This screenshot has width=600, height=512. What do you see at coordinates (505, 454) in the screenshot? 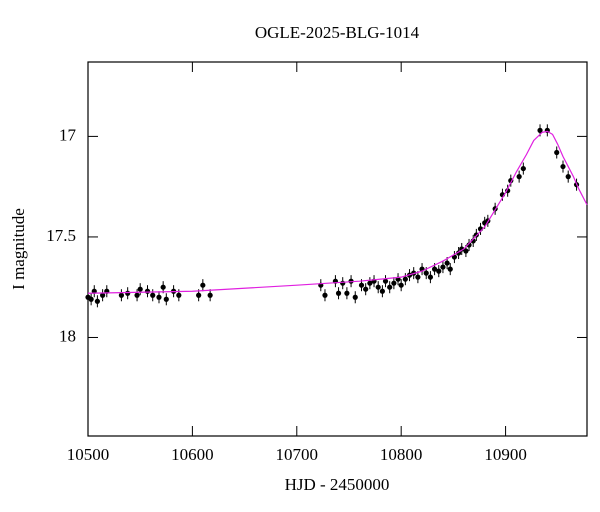
I see `x-tick-label: 10900` at bounding box center [505, 454].